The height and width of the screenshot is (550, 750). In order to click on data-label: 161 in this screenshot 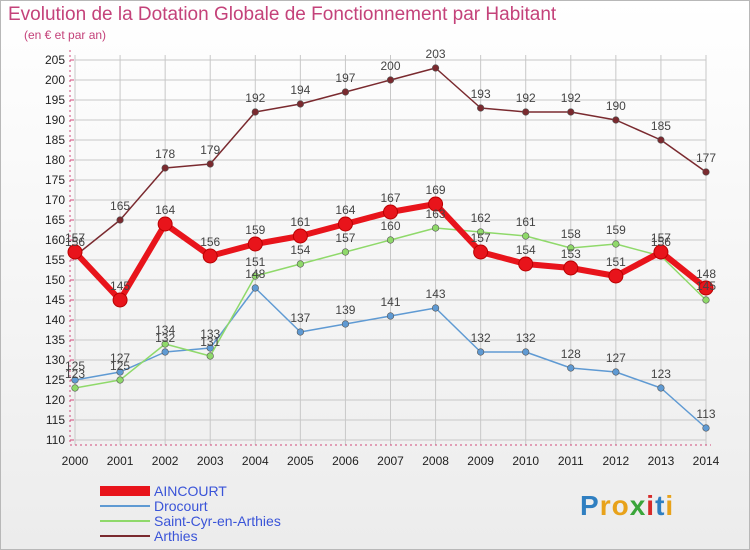, I will do `click(300, 222)`.